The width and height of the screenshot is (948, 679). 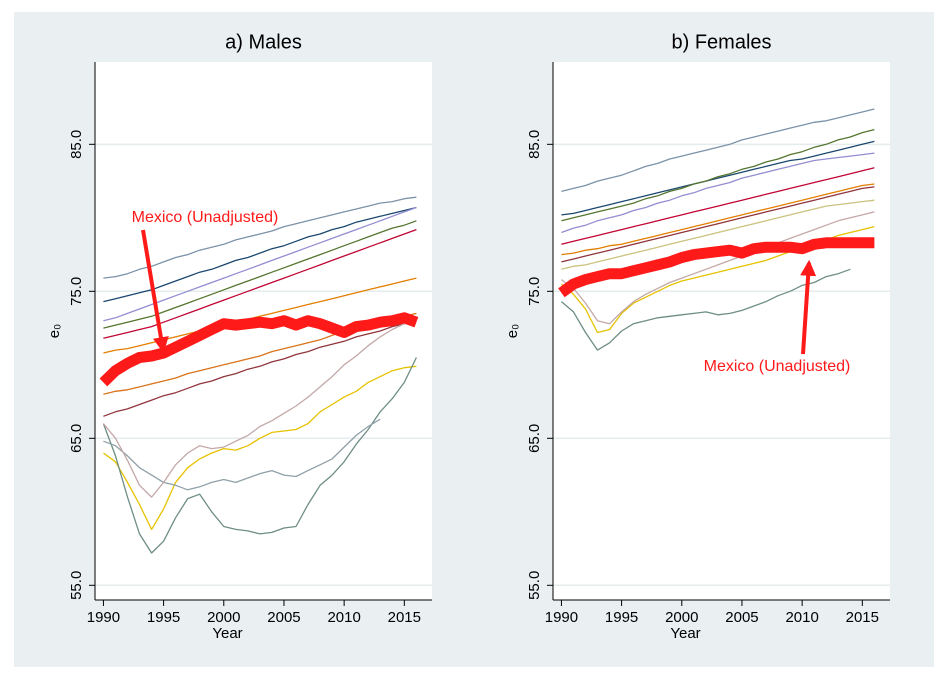 What do you see at coordinates (263, 42) in the screenshot?
I see `chart-title: a) Males` at bounding box center [263, 42].